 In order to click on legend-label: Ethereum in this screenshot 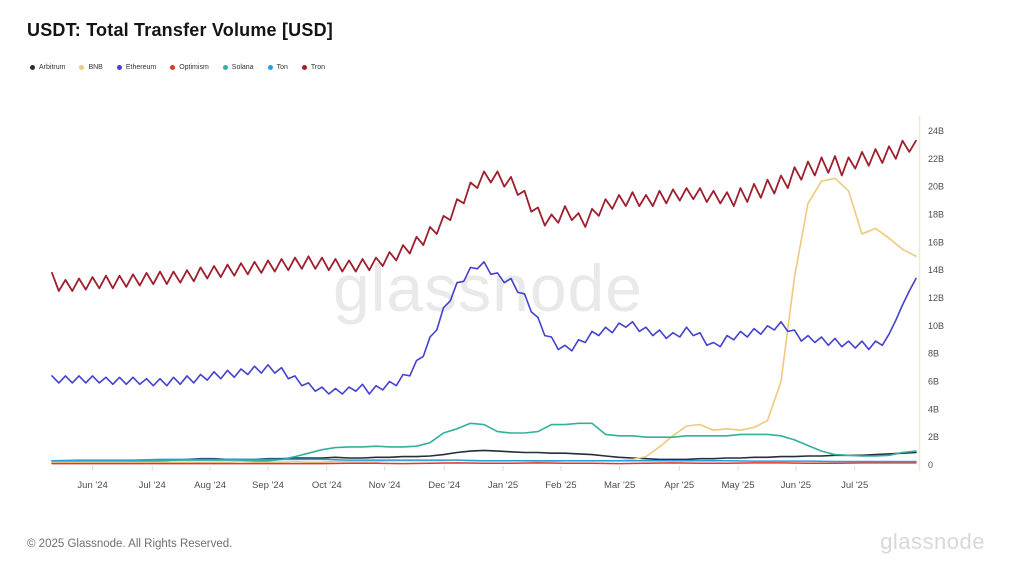, I will do `click(141, 67)`.